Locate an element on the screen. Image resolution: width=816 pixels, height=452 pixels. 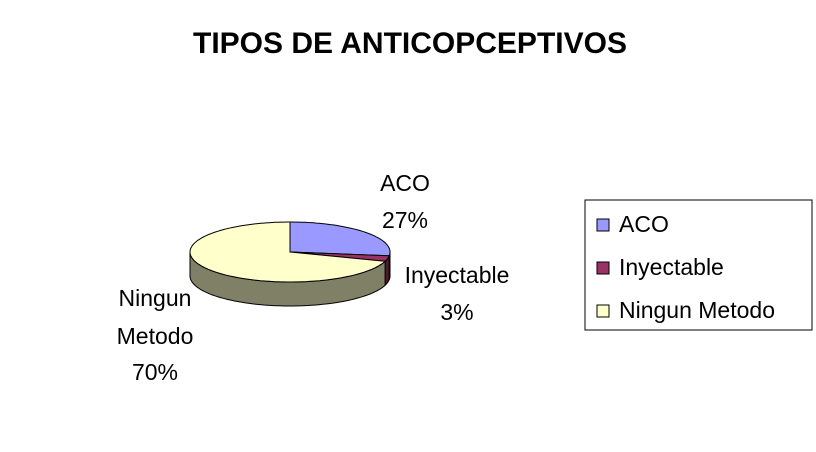
data-label-value: 70% is located at coordinates (155, 372).